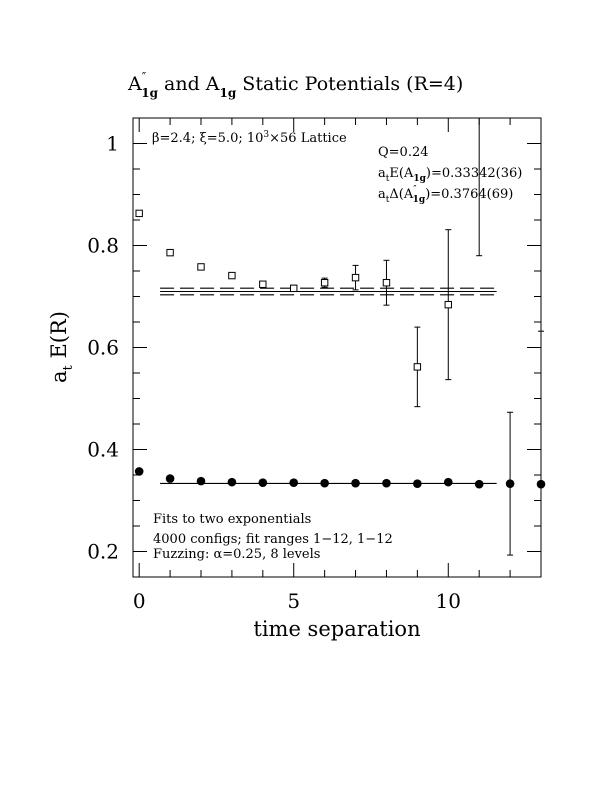 This screenshot has width=612, height=792. Describe the element at coordinates (403, 152) in the screenshot. I see `q-annotation: Q=0.24` at that location.